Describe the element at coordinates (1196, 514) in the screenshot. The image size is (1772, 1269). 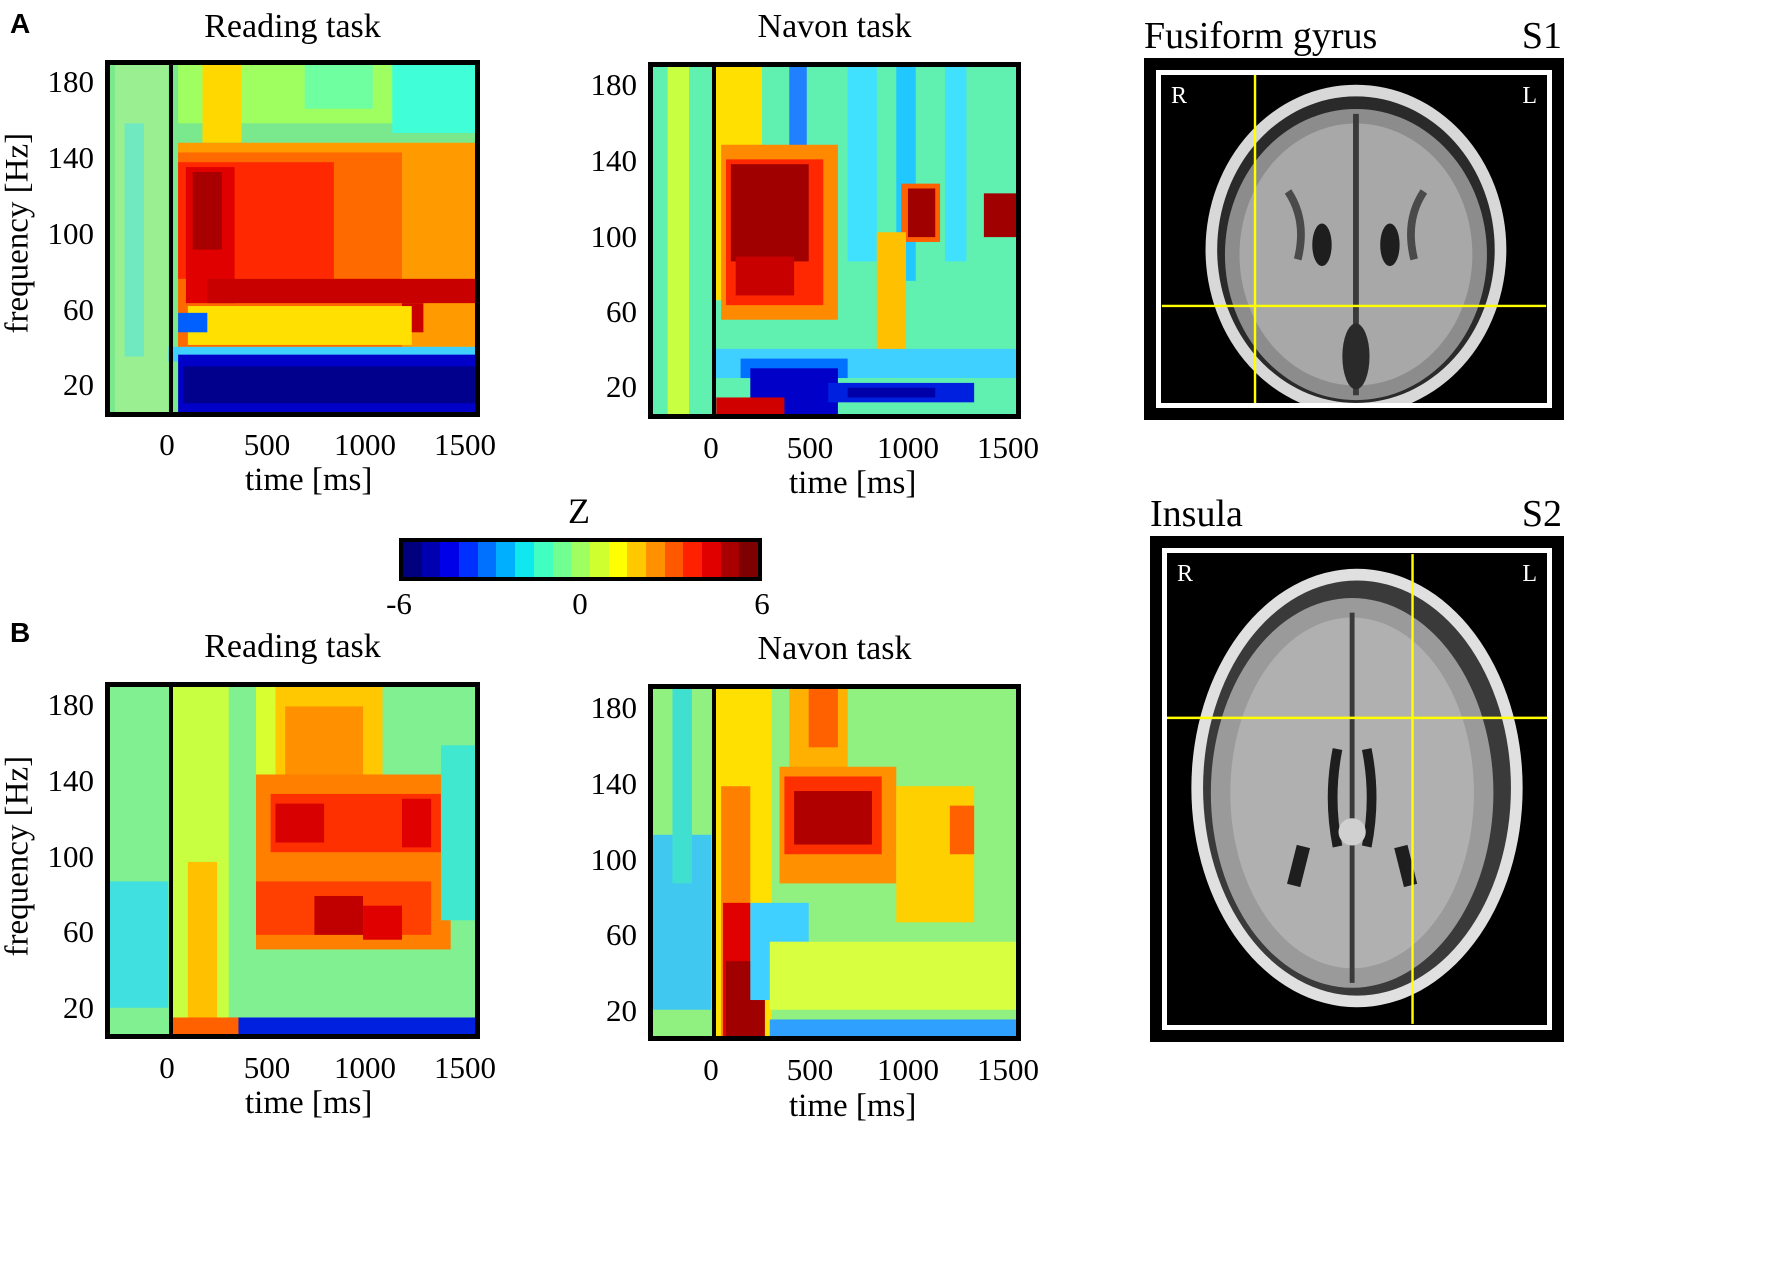
I see `mri-region-title: Insula` at that location.